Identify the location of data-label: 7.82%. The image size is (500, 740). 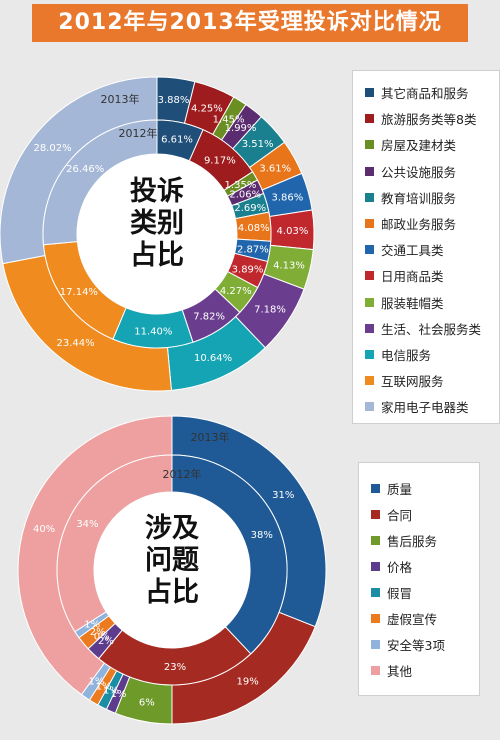
(209, 316).